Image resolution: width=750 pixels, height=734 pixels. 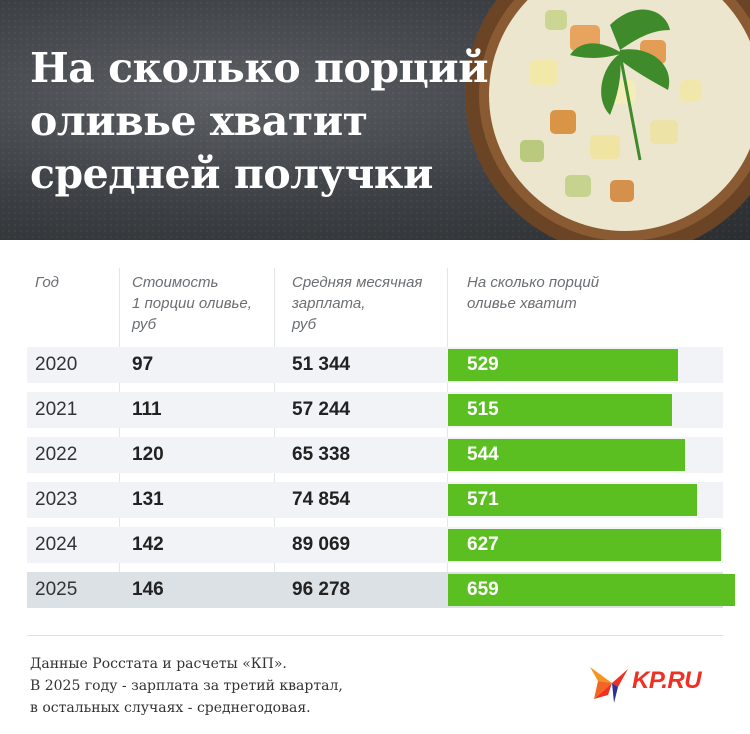 What do you see at coordinates (175, 282) in the screenshot?
I see `column-header-price-line-1: Стоимость` at bounding box center [175, 282].